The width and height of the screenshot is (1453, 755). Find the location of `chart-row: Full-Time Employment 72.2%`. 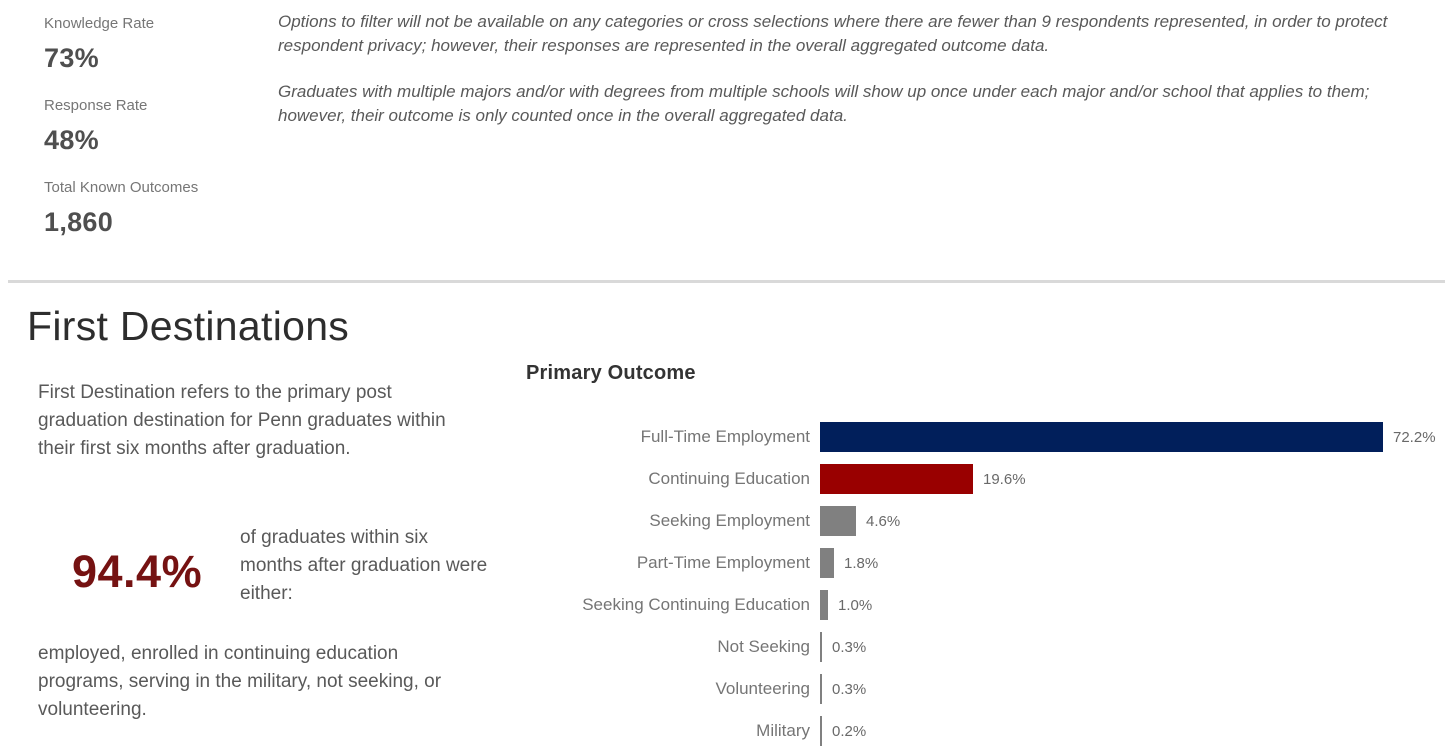

chart-row: Full-Time Employment 72.2% is located at coordinates (978, 437).